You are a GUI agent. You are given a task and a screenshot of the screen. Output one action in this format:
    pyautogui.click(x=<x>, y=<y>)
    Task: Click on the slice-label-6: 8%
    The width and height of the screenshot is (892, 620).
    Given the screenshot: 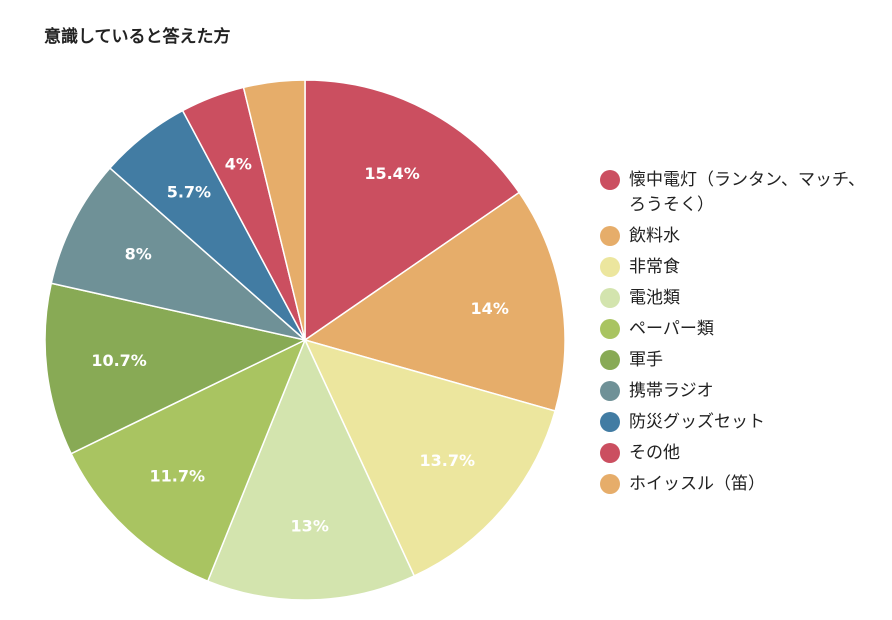 What is the action you would take?
    pyautogui.click(x=138, y=254)
    